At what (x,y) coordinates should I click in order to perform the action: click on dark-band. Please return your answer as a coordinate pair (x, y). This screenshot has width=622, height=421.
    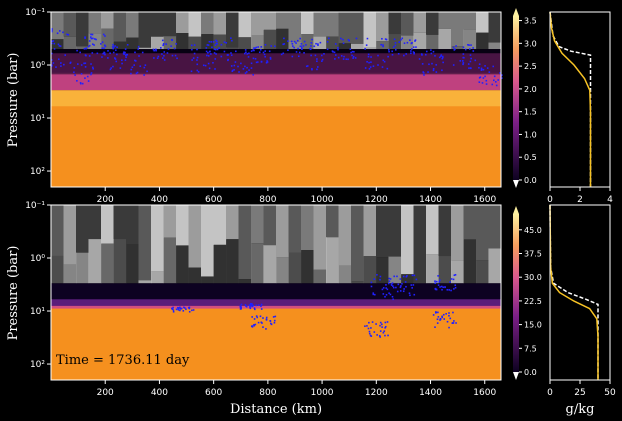
    Looking at the image, I should click on (276, 62).